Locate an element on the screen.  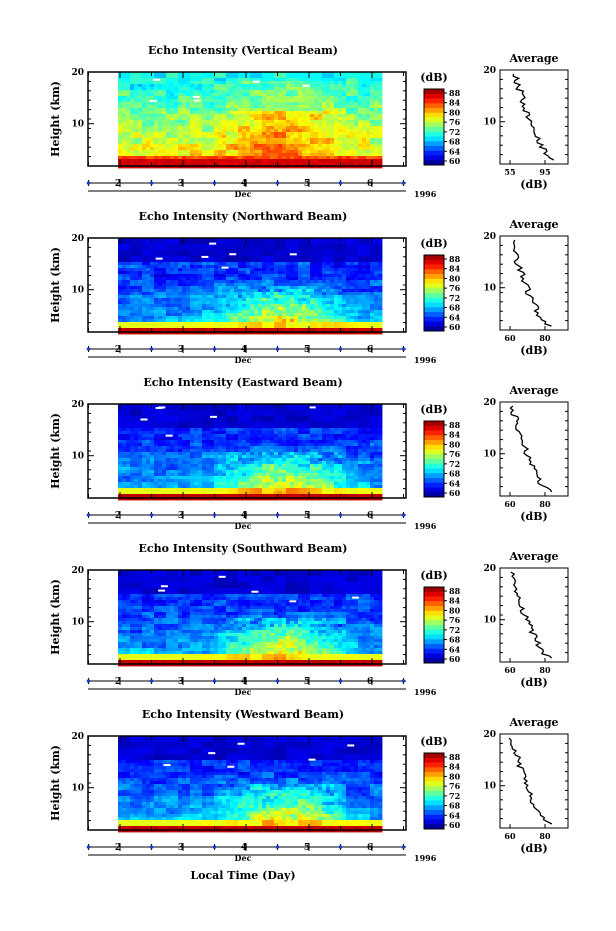
panel-title: Echo Intensity (Vertical Beam) is located at coordinates (243, 50).